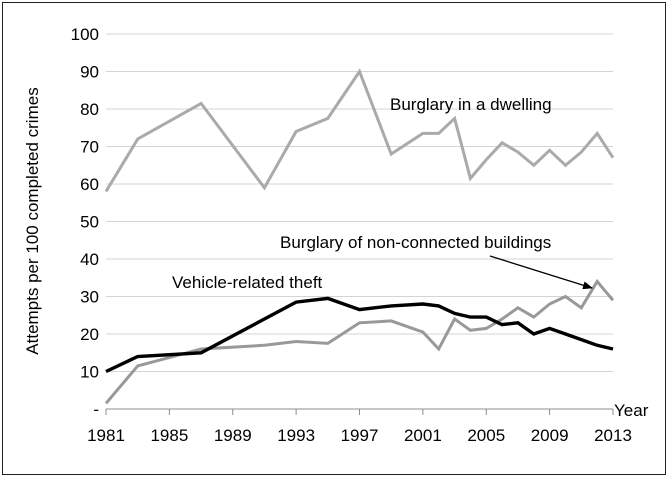 This screenshot has height=481, width=672. I want to click on y-tick-label: 20, so click(89, 334).